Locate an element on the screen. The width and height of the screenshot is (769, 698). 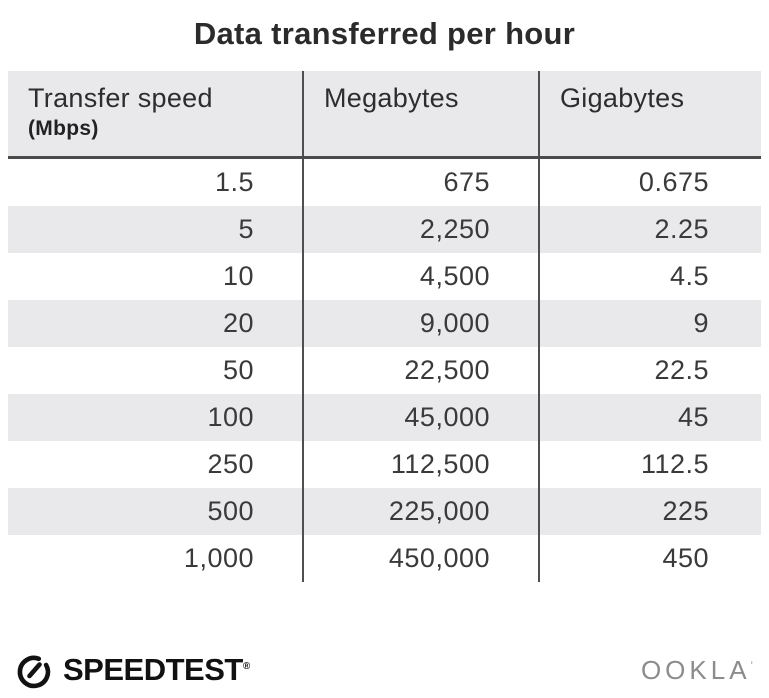
table-cell: 2,250 is located at coordinates (420, 229).